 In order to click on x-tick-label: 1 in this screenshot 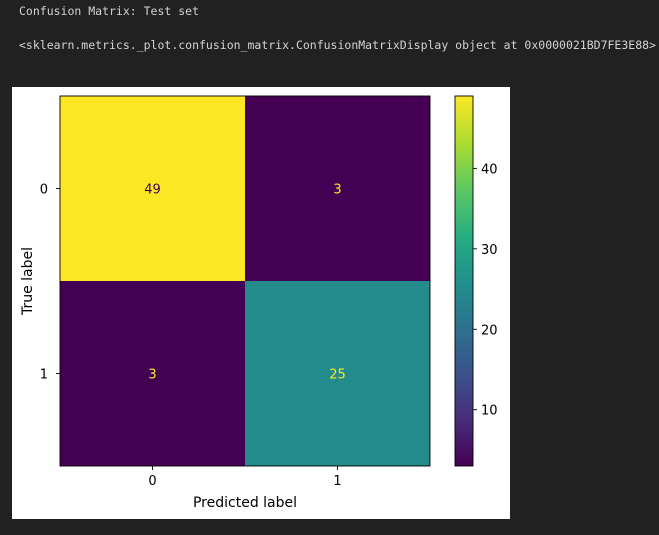, I will do `click(337, 481)`.